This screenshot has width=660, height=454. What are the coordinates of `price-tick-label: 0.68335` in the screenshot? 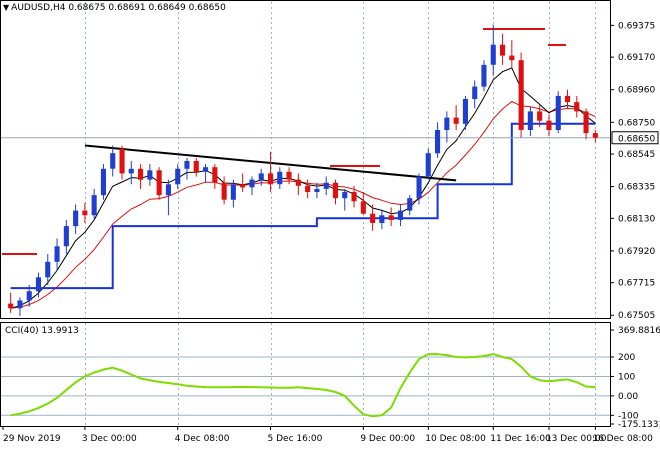 It's located at (636, 188).